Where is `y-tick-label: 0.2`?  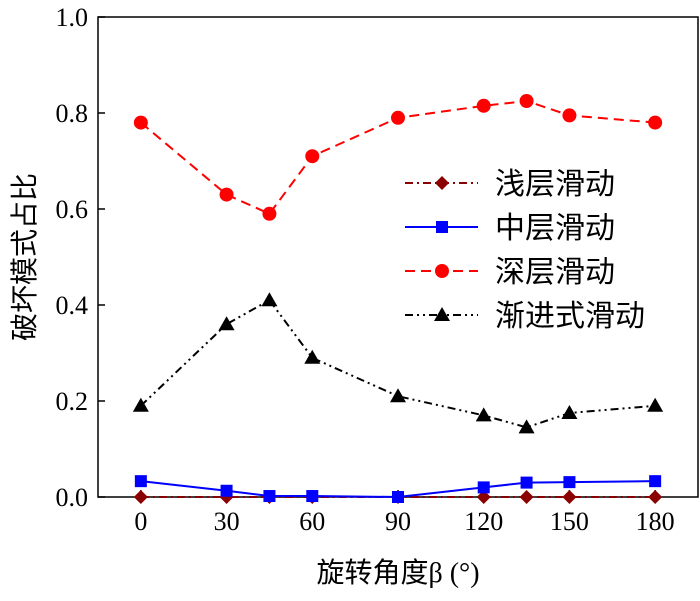 y-tick-label: 0.2 is located at coordinates (72, 401).